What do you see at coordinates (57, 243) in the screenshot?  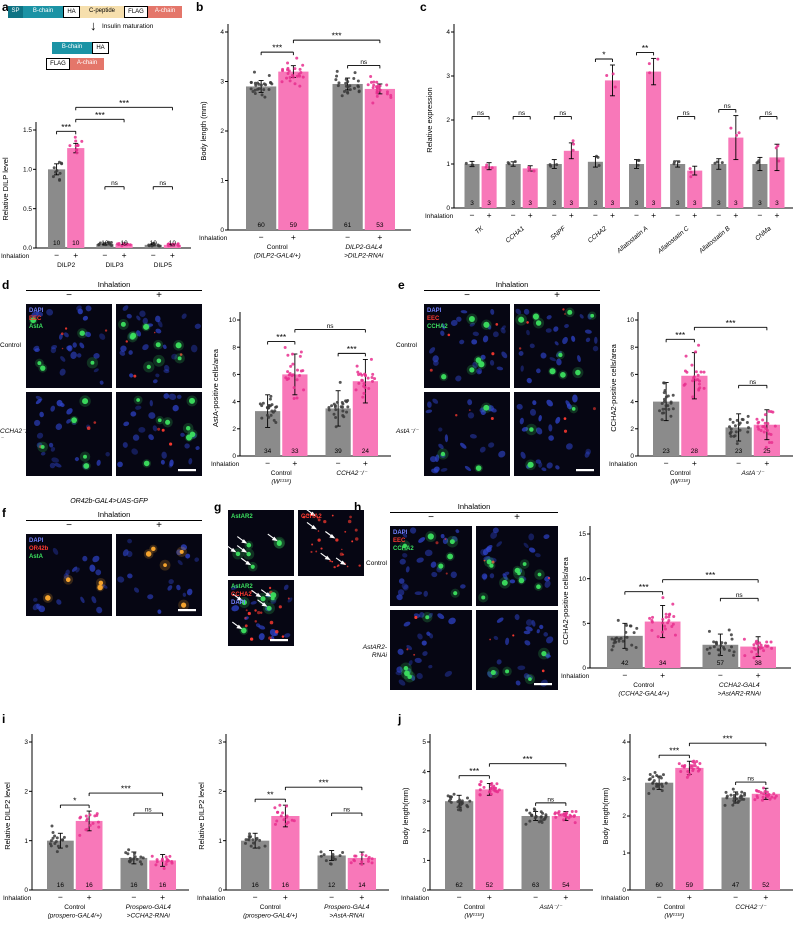 I see `n-label: 10` at bounding box center [57, 243].